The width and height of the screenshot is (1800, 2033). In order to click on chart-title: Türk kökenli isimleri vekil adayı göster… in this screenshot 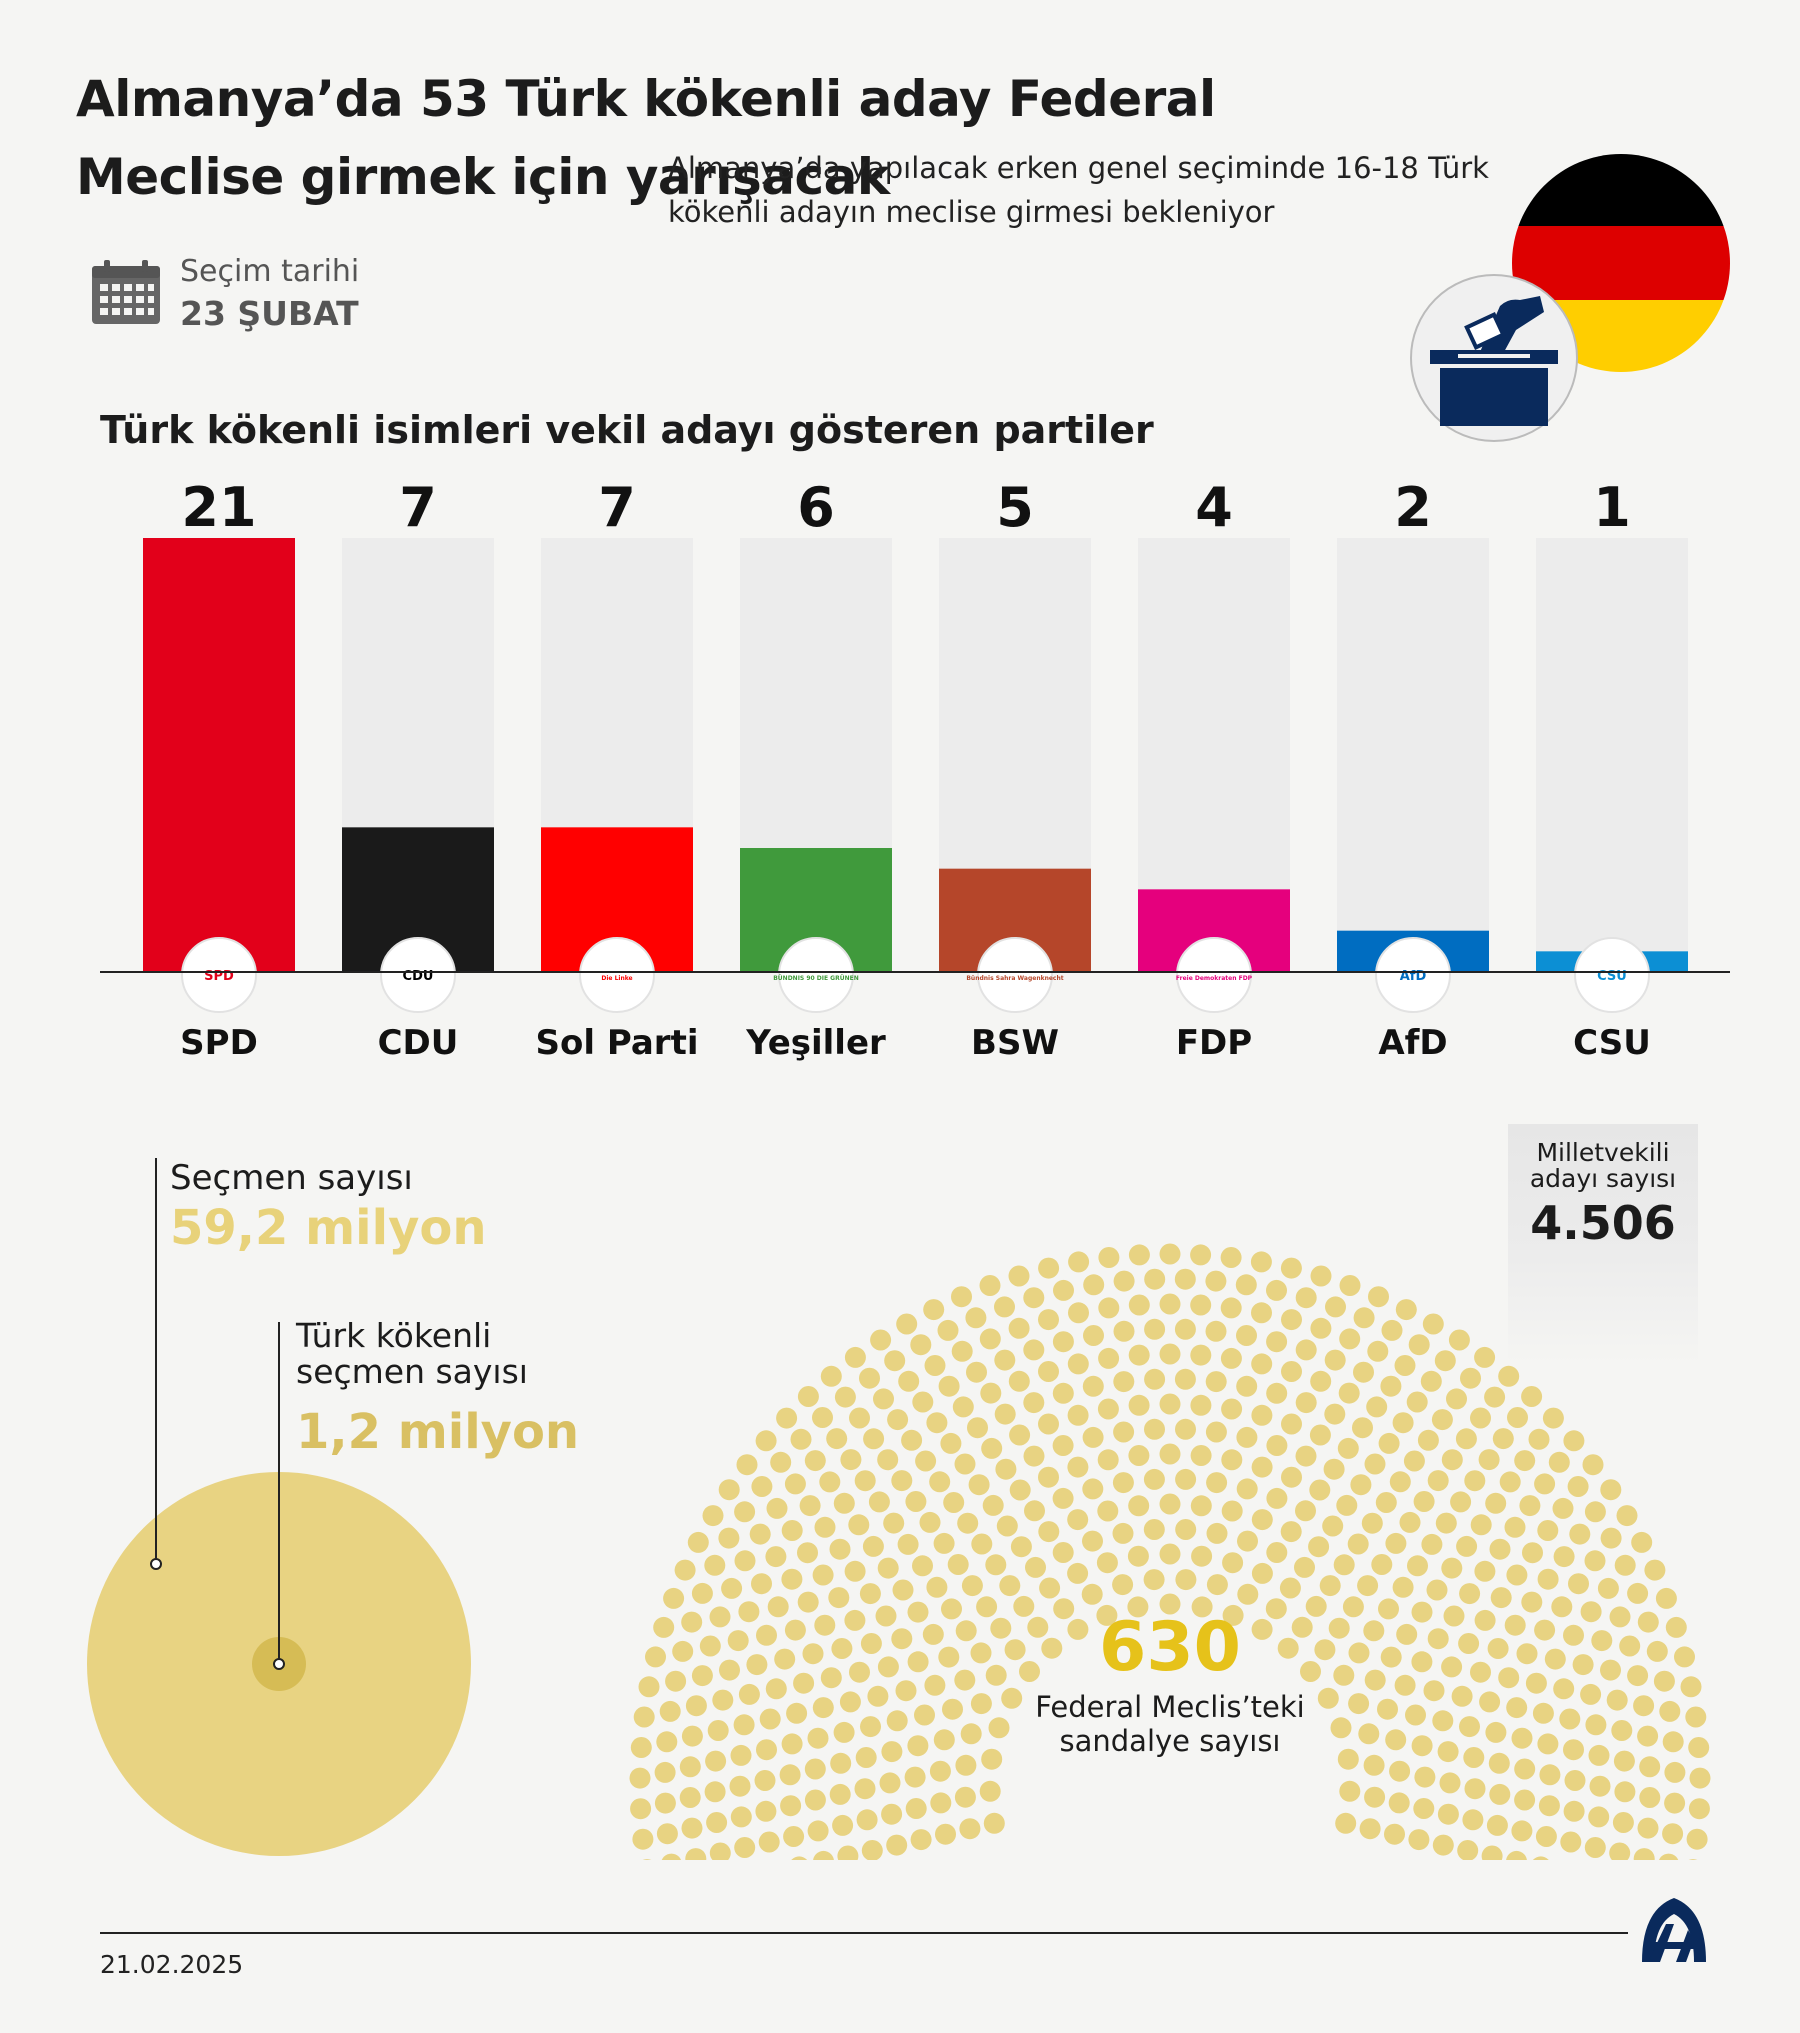, I will do `click(627, 430)`.